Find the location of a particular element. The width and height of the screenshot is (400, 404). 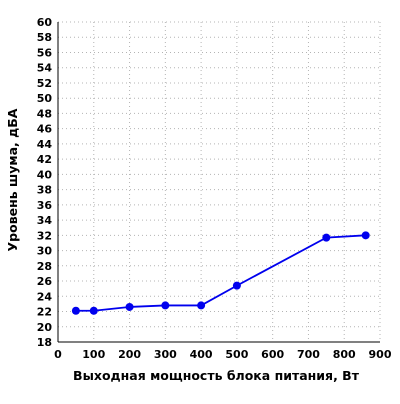

y-tick-label: 28 is located at coordinates (44, 266).